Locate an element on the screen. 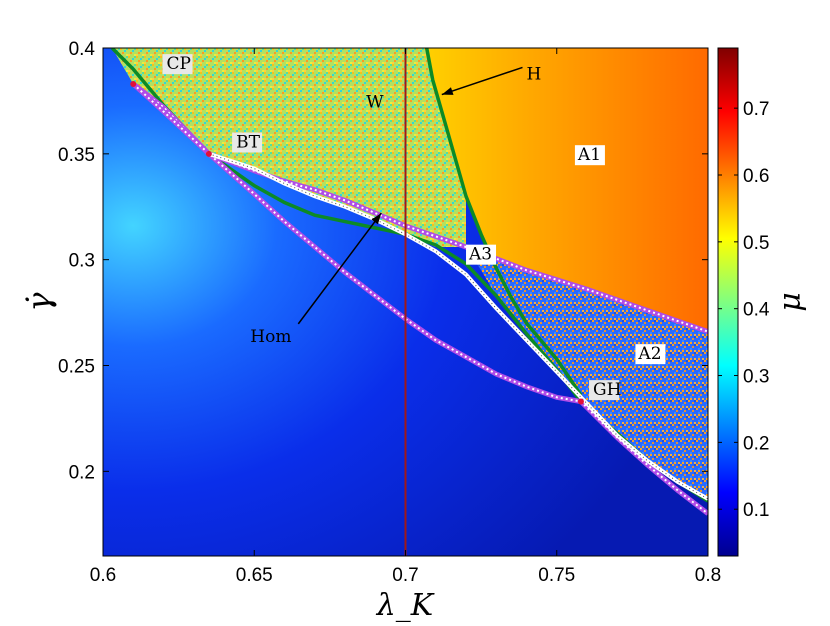 This screenshot has width=830, height=626. colorbar-tick-label: 0.1 is located at coordinates (756, 510).